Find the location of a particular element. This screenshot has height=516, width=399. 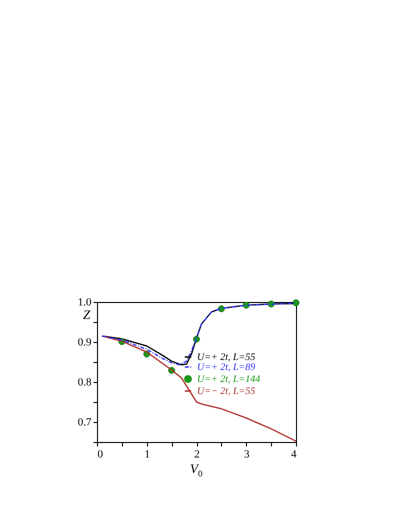

point is located at coordinates (296, 302).